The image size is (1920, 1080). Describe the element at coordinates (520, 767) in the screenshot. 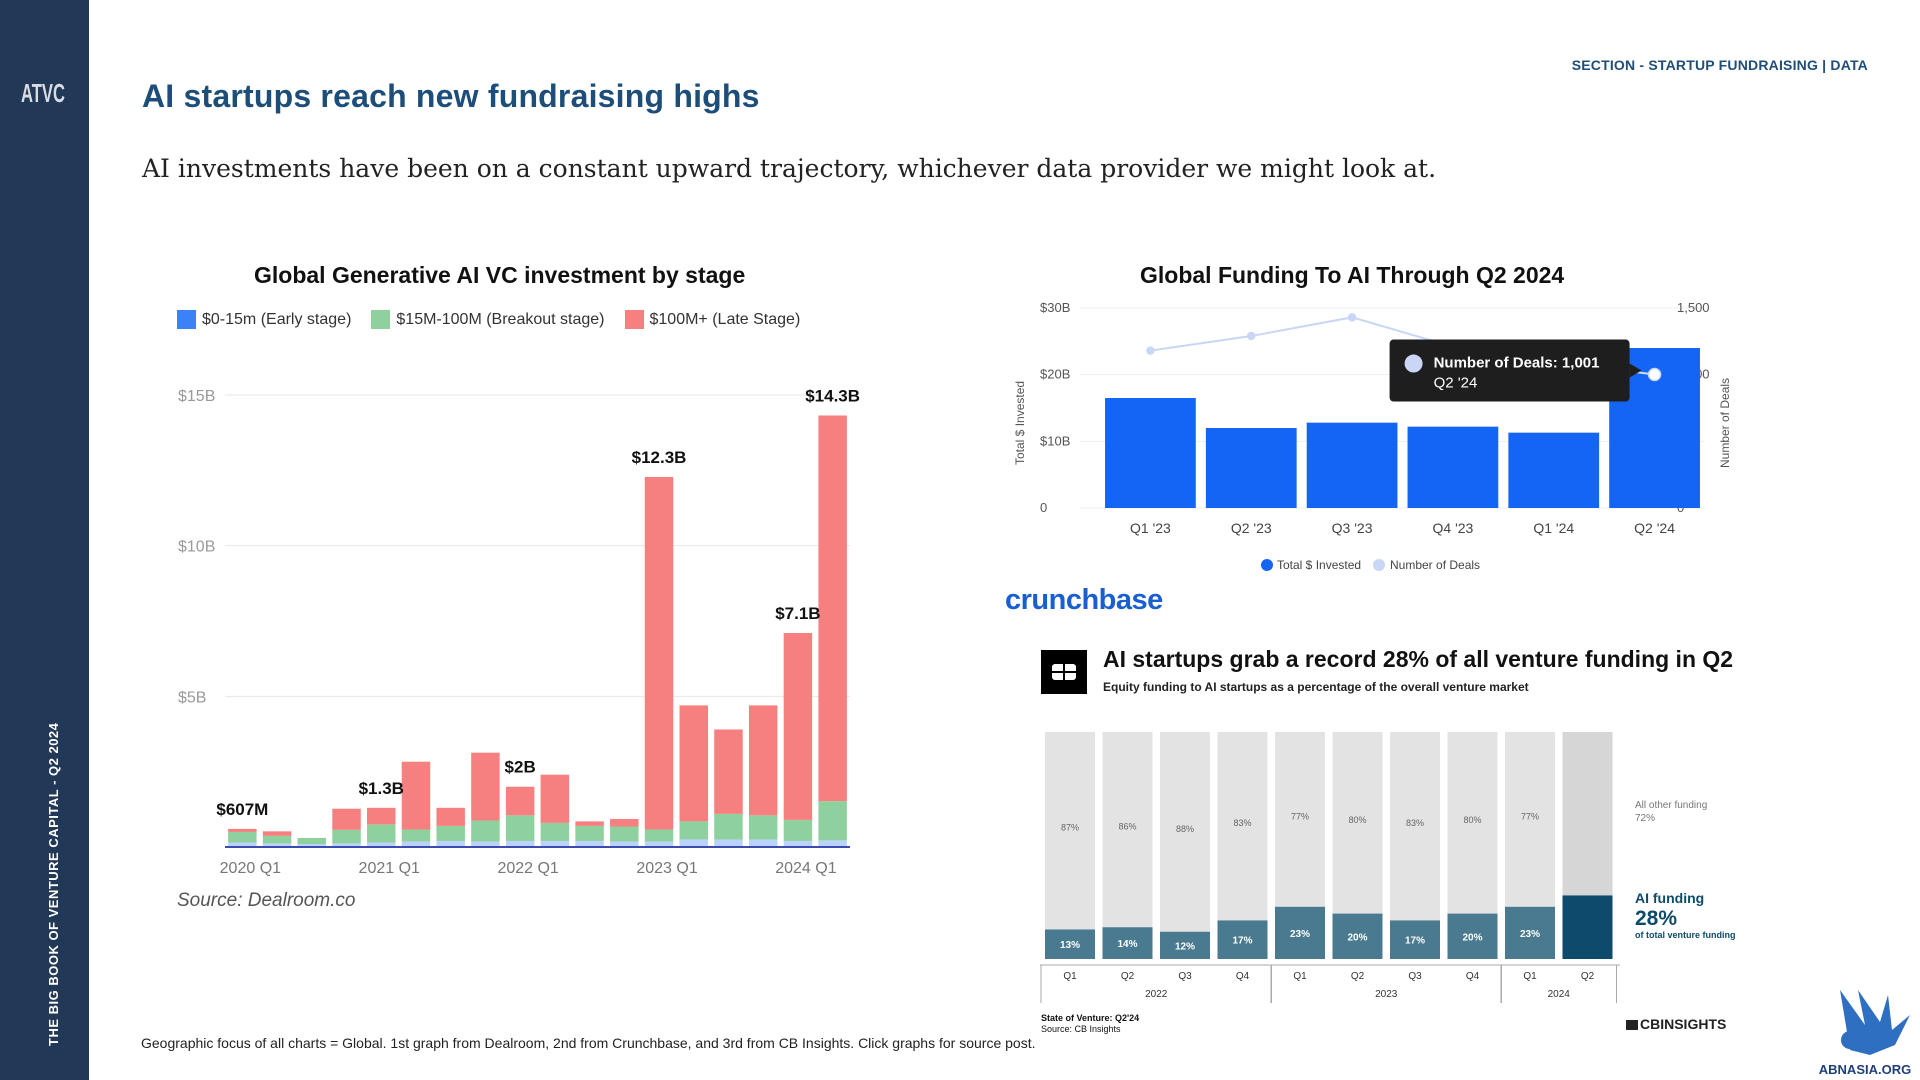

I see `chart1-data-label: $2B` at that location.